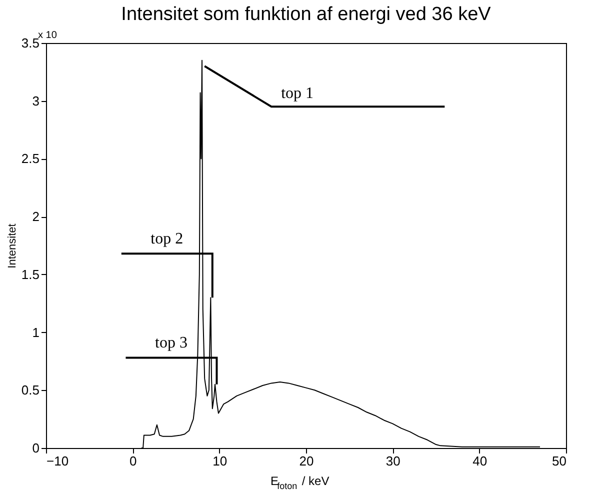 Image resolution: width=596 pixels, height=497 pixels. What do you see at coordinates (36, 448) in the screenshot?
I see `y-tick-label: 0` at bounding box center [36, 448].